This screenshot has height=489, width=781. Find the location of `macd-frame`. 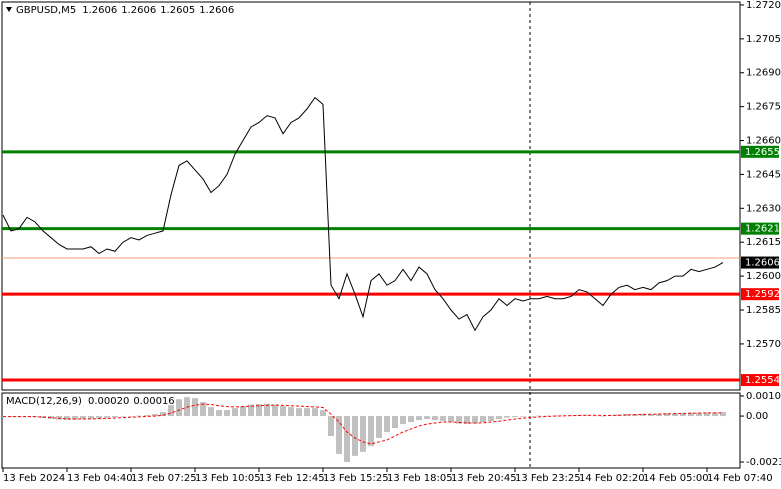

macd-frame is located at coordinates (371, 430).